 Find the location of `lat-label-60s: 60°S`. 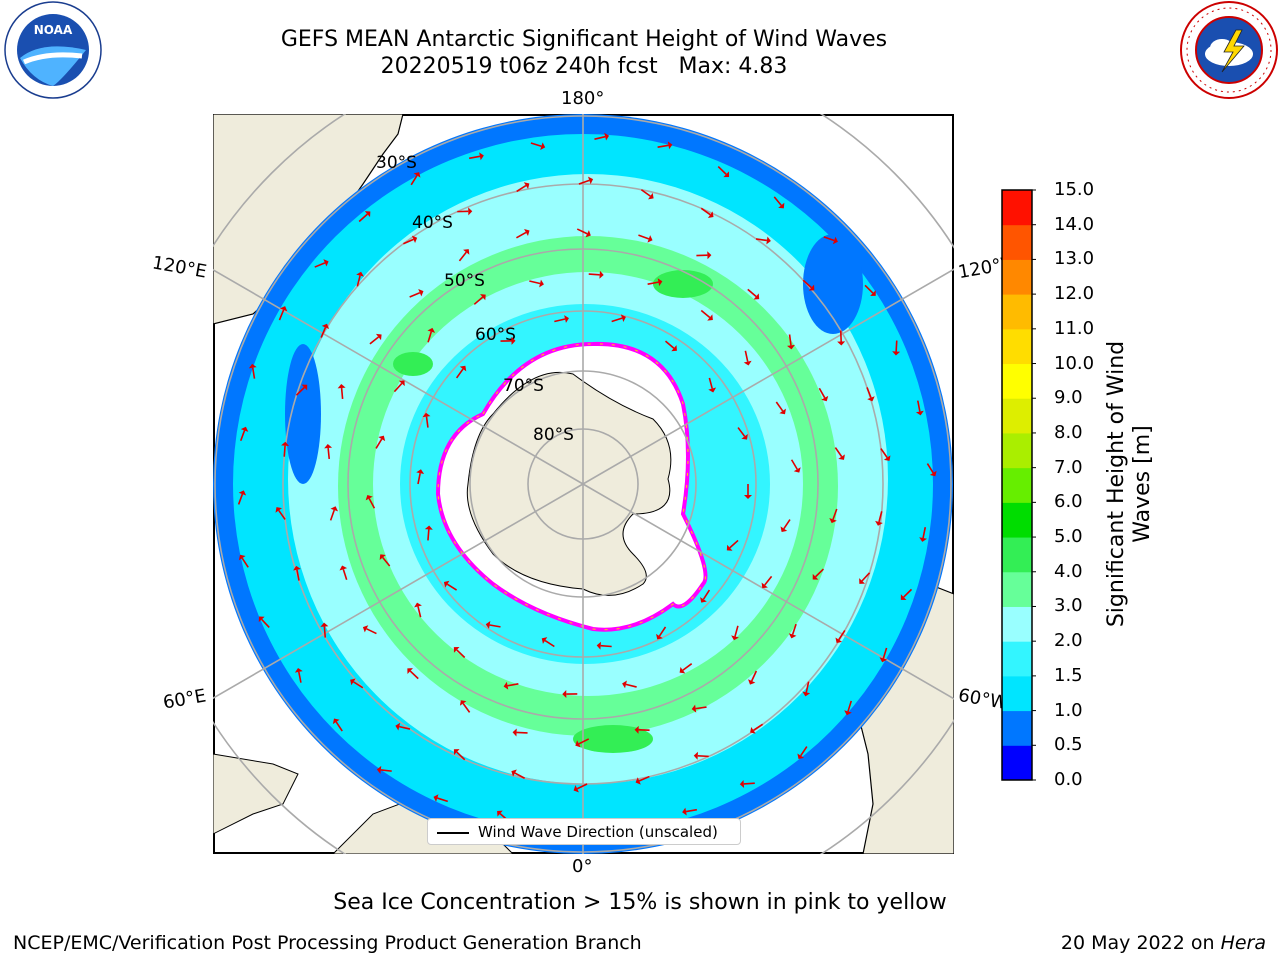

lat-label-60s: 60°S is located at coordinates (495, 335).